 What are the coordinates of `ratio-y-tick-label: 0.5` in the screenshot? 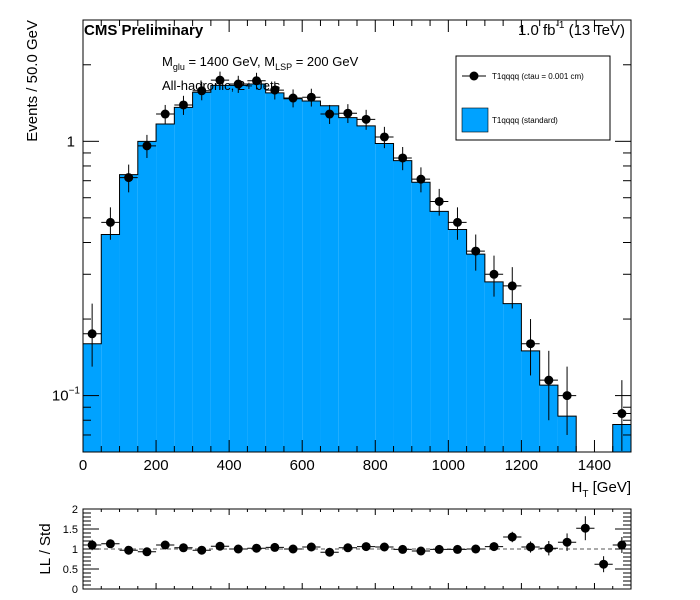 It's located at (70, 570).